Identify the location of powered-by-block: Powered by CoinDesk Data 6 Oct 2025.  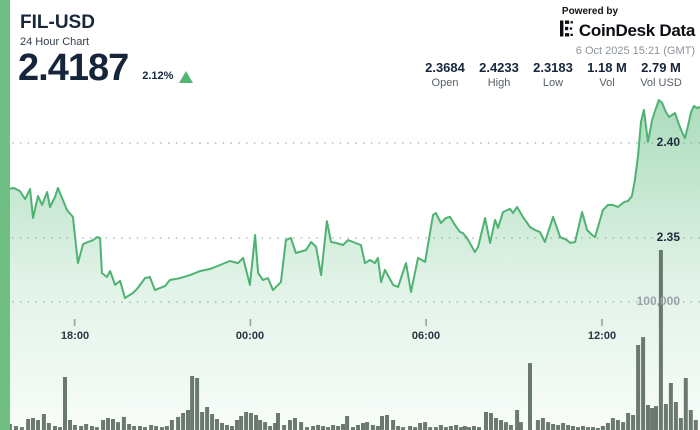
(627, 31).